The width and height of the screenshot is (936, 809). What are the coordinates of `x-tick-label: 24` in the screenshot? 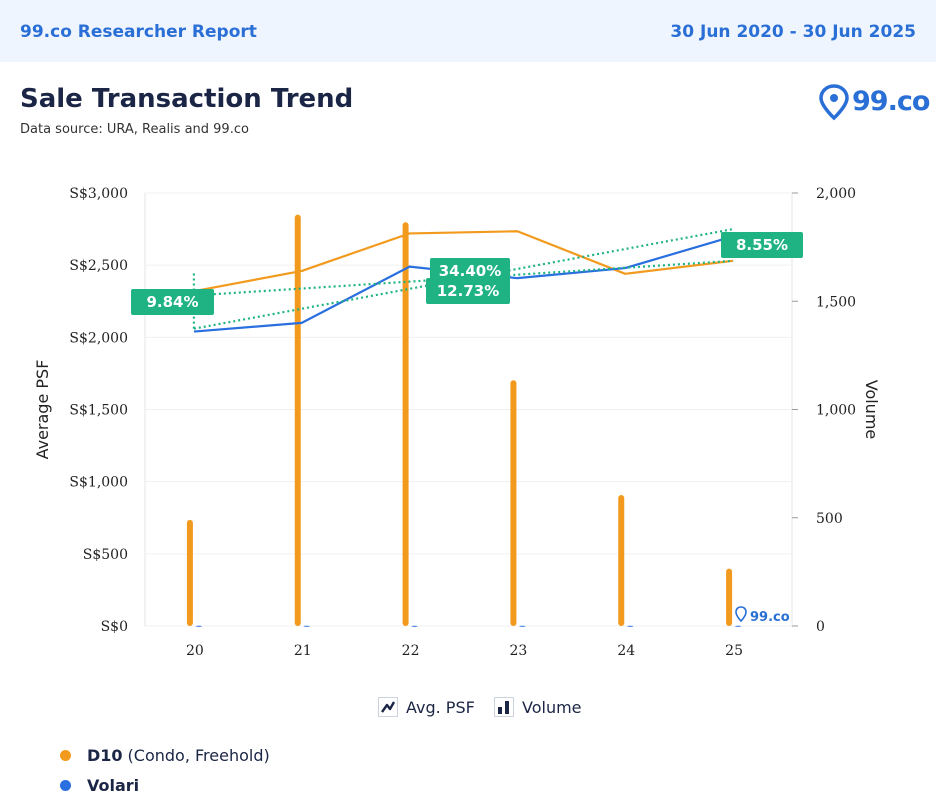 It's located at (626, 651).